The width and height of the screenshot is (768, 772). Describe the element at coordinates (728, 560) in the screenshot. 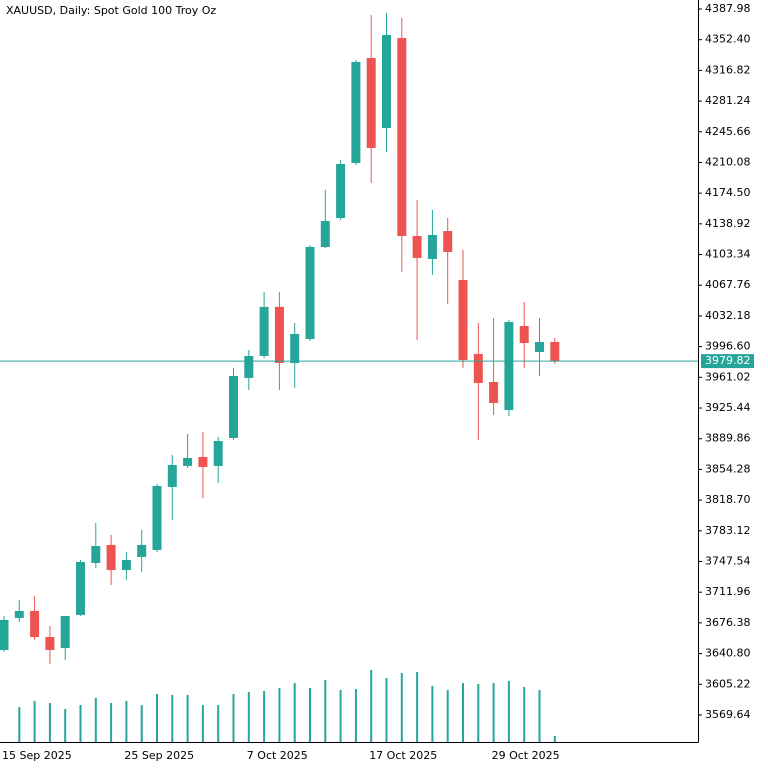

I see `y-tick-label: 3747.54` at that location.